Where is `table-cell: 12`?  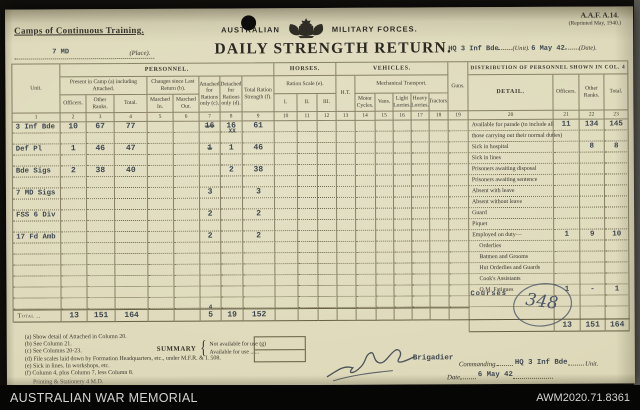
table-cell: 12 is located at coordinates (327, 116).